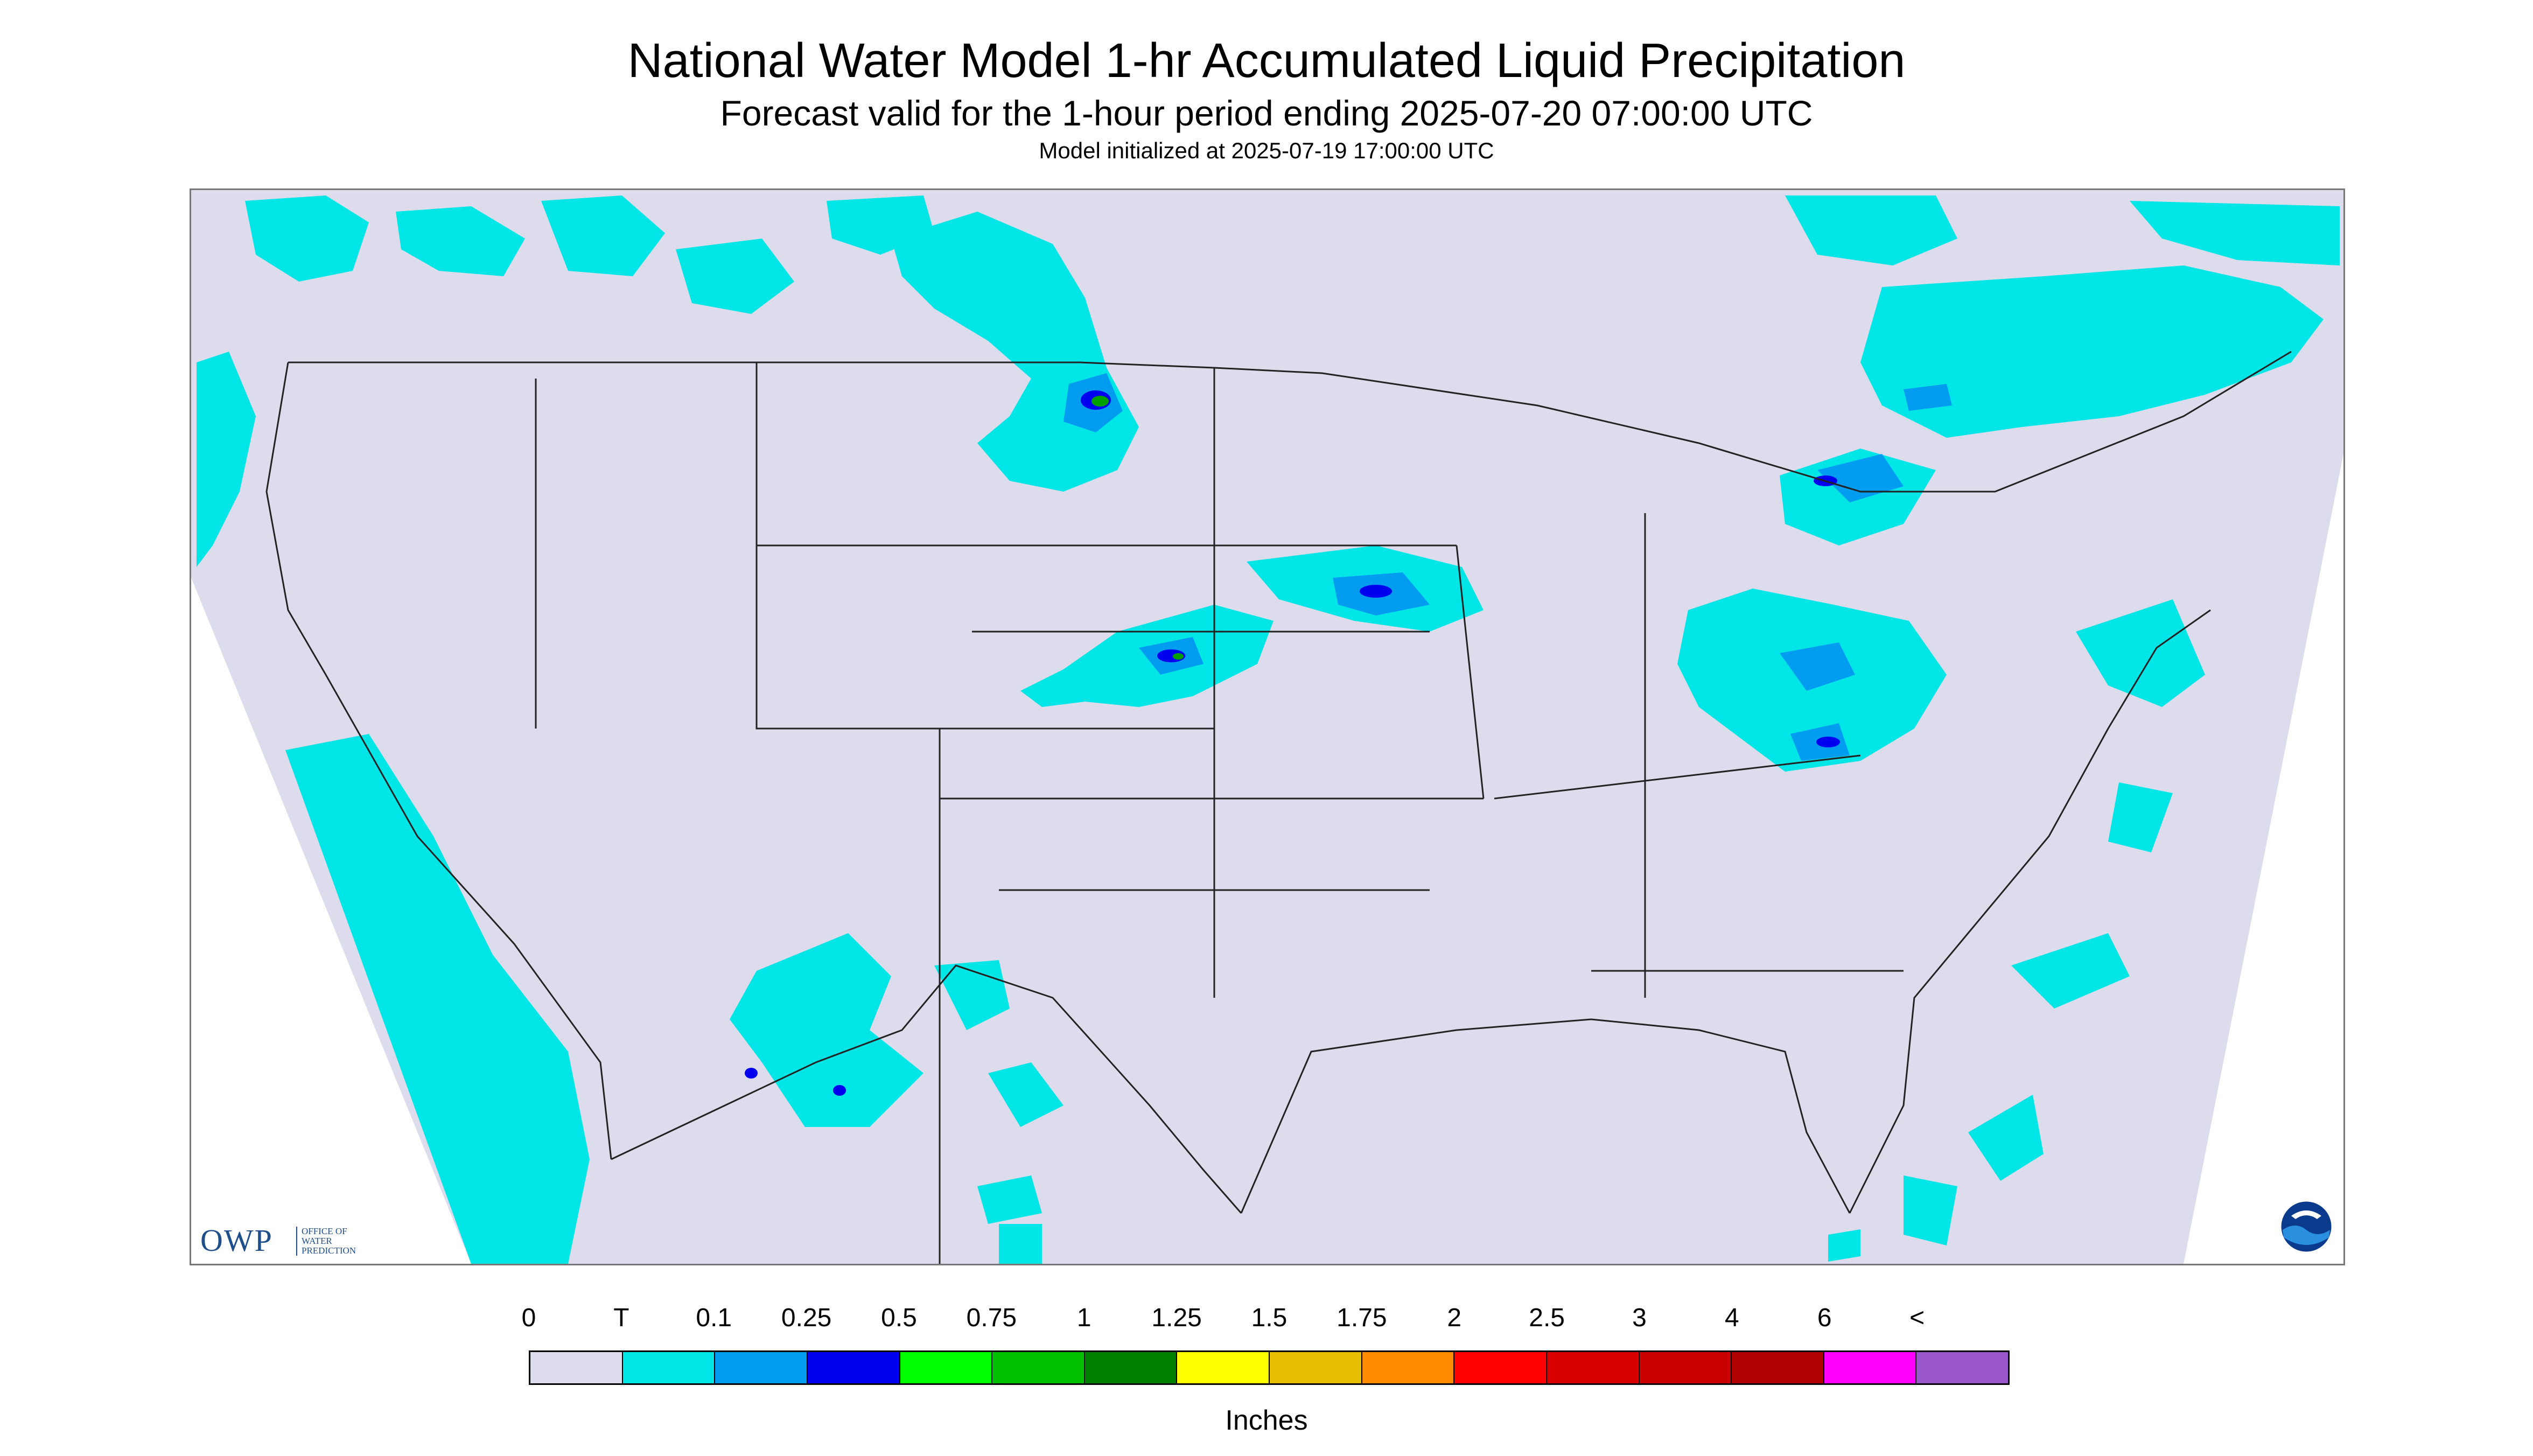 This screenshot has width=2533, height=1456. Describe the element at coordinates (1547, 1318) in the screenshot. I see `legend-label: 2.5` at that location.